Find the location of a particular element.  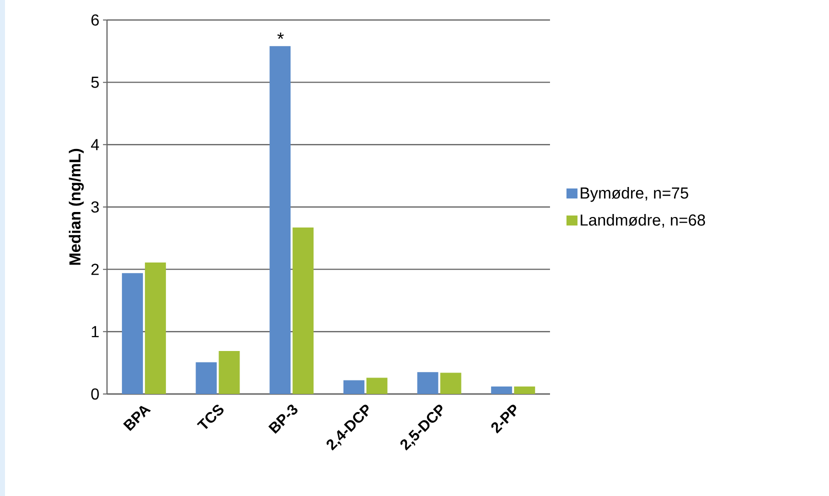

x-tick-label: BPA is located at coordinates (137, 419).